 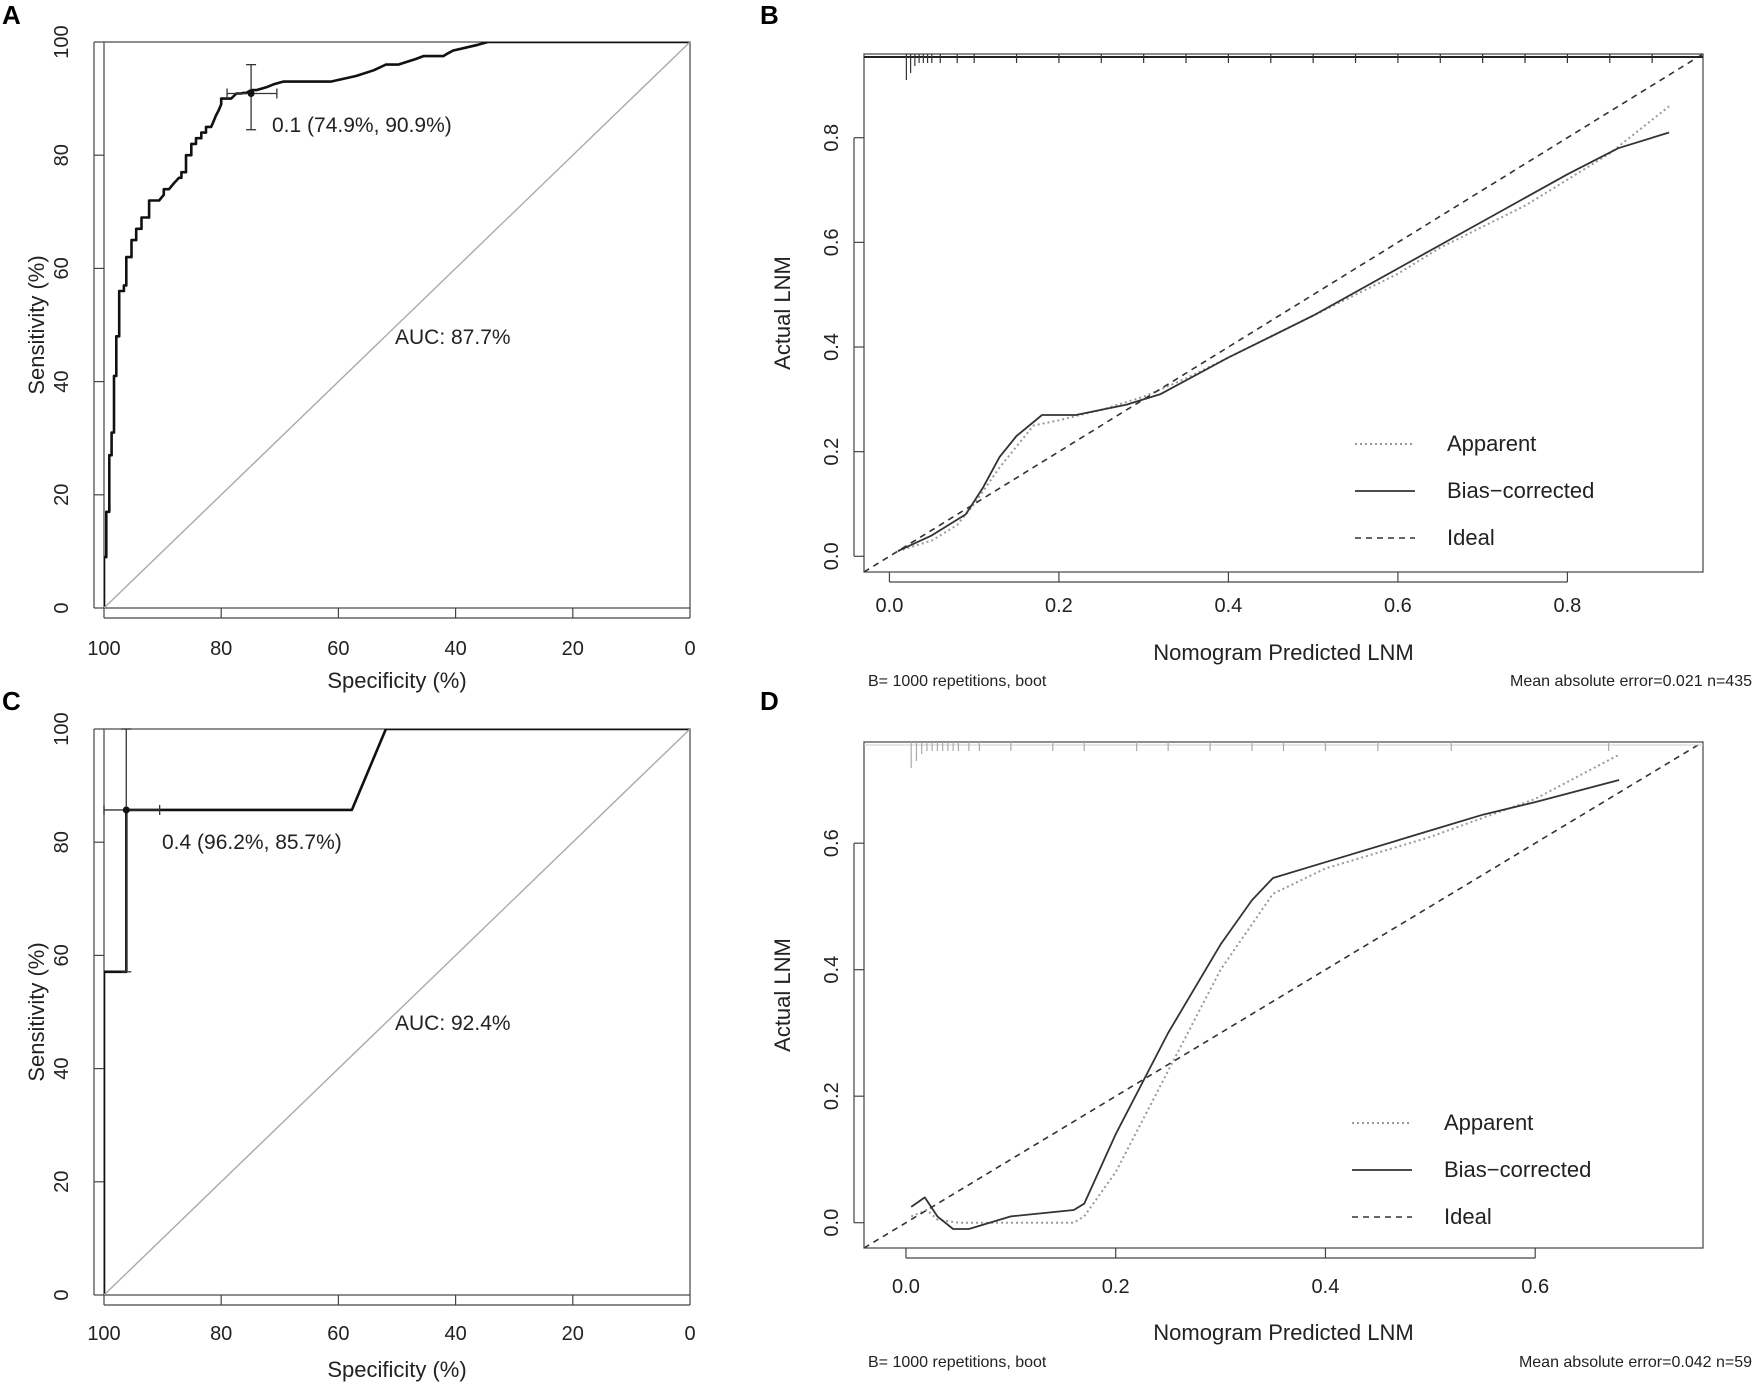 What do you see at coordinates (11, 701) in the screenshot?
I see `panel-letter-c: C` at bounding box center [11, 701].